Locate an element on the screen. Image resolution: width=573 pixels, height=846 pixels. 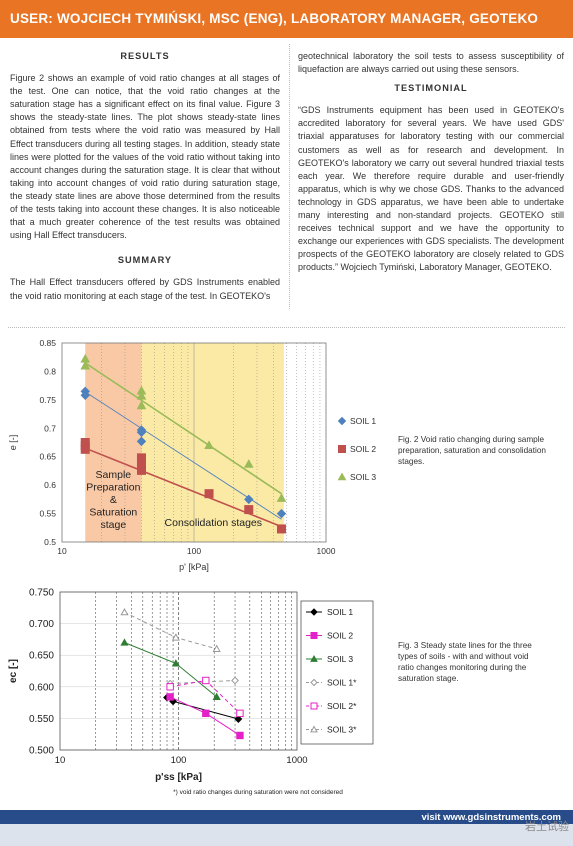
y-tick-label: 0.85 is located at coordinates (47, 343).